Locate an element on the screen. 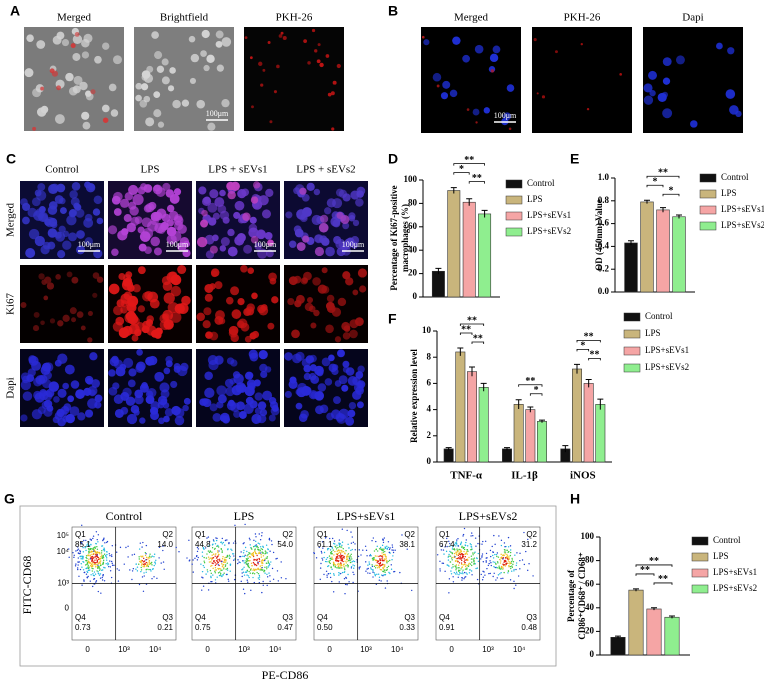 Image resolution: width=764 pixels, height=684 pixels. legend-label: Control is located at coordinates (659, 316).